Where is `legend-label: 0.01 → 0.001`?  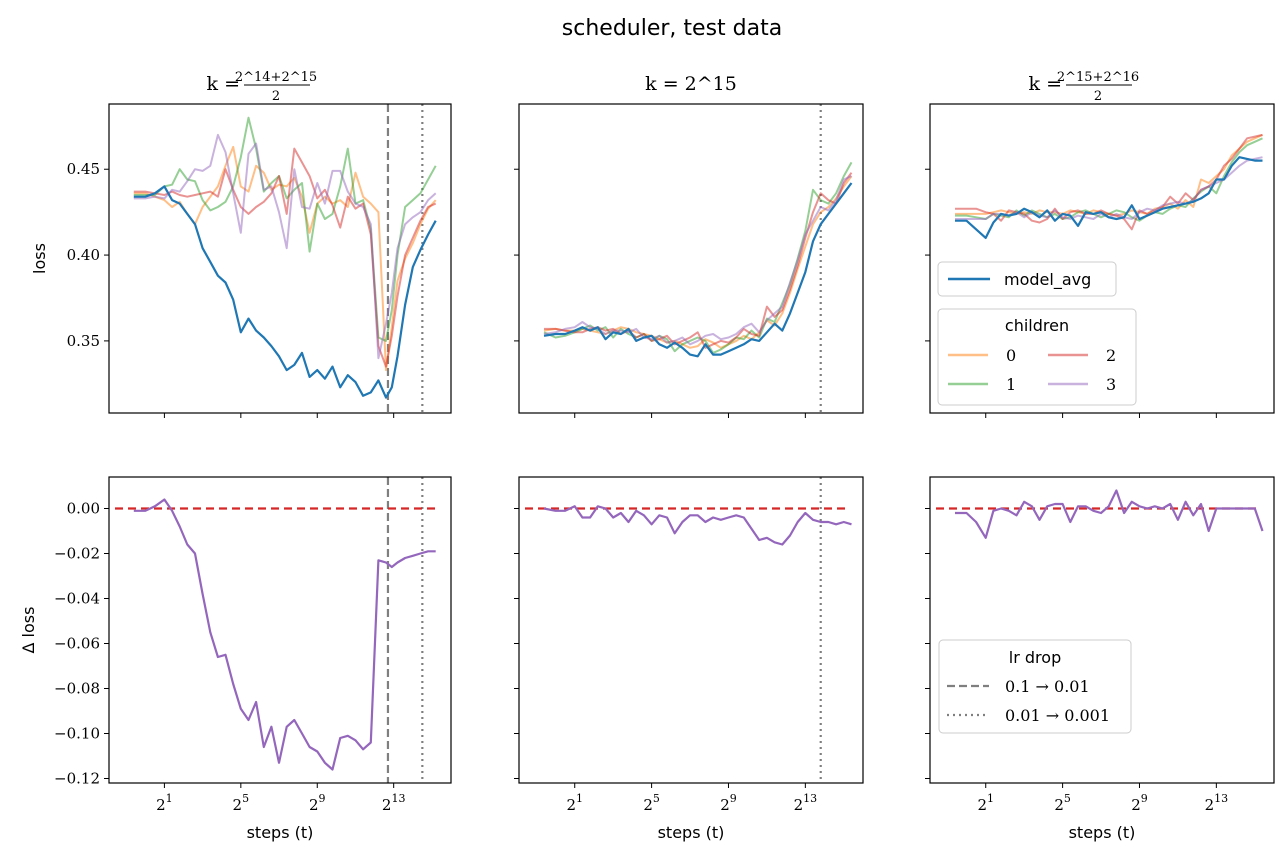
legend-label: 0.01 → 0.001 is located at coordinates (1057, 715).